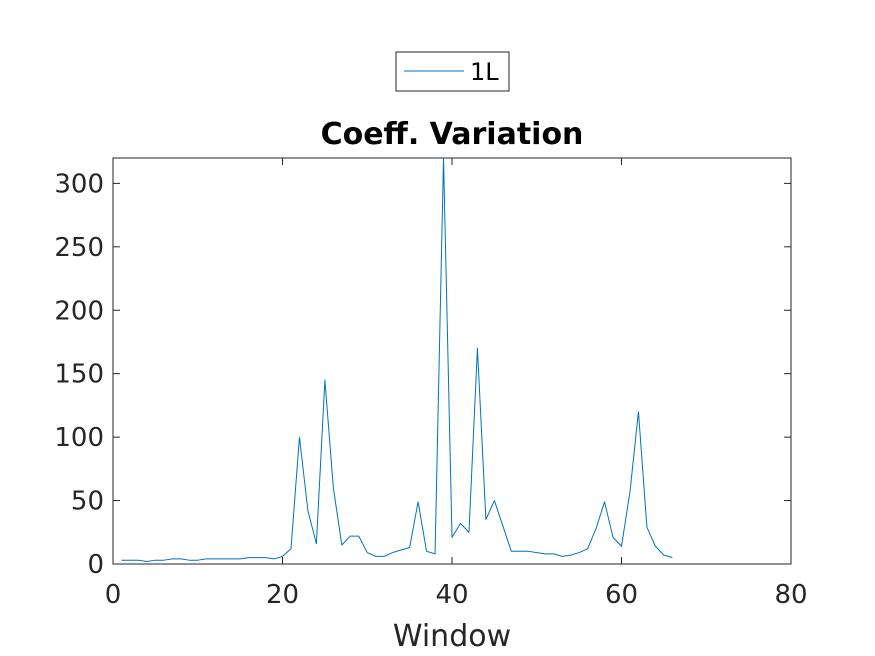  Describe the element at coordinates (452, 134) in the screenshot. I see `chart-title: Coeff. Variation` at that location.